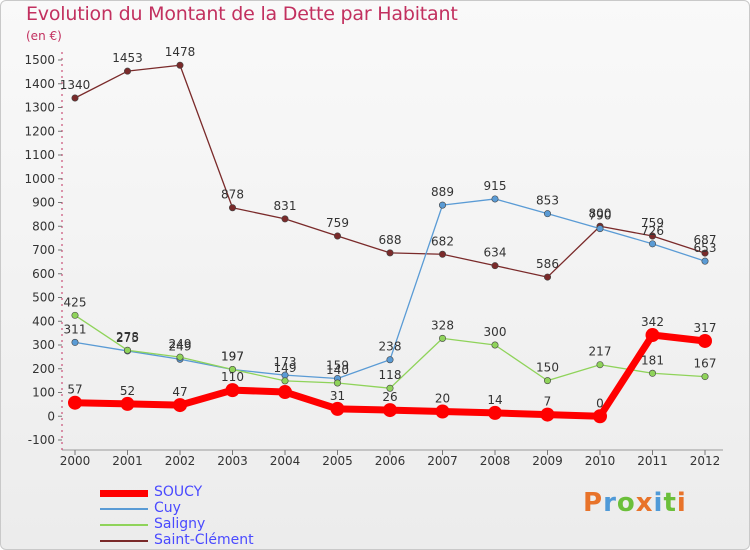 Image resolution: width=750 pixels, height=550 pixels. What do you see at coordinates (124, 525) in the screenshot?
I see `legend-swatch-saligny` at bounding box center [124, 525].